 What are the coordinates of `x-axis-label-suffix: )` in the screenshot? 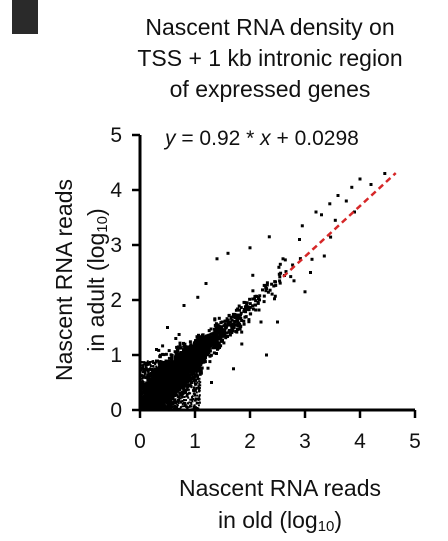 It's located at (338, 520).